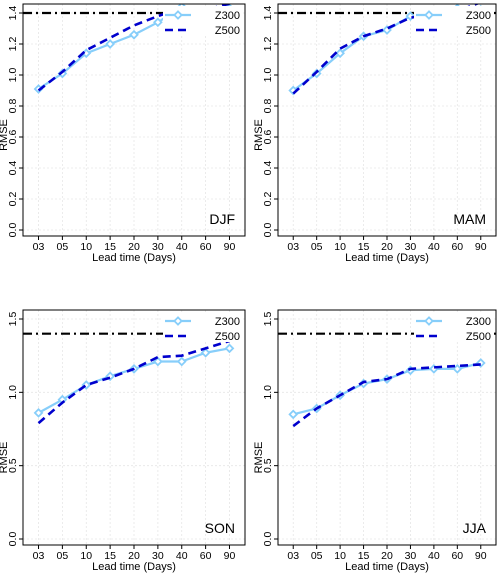 This screenshot has height=577, width=500. What do you see at coordinates (222, 219) in the screenshot?
I see `season-label: DJF` at bounding box center [222, 219].